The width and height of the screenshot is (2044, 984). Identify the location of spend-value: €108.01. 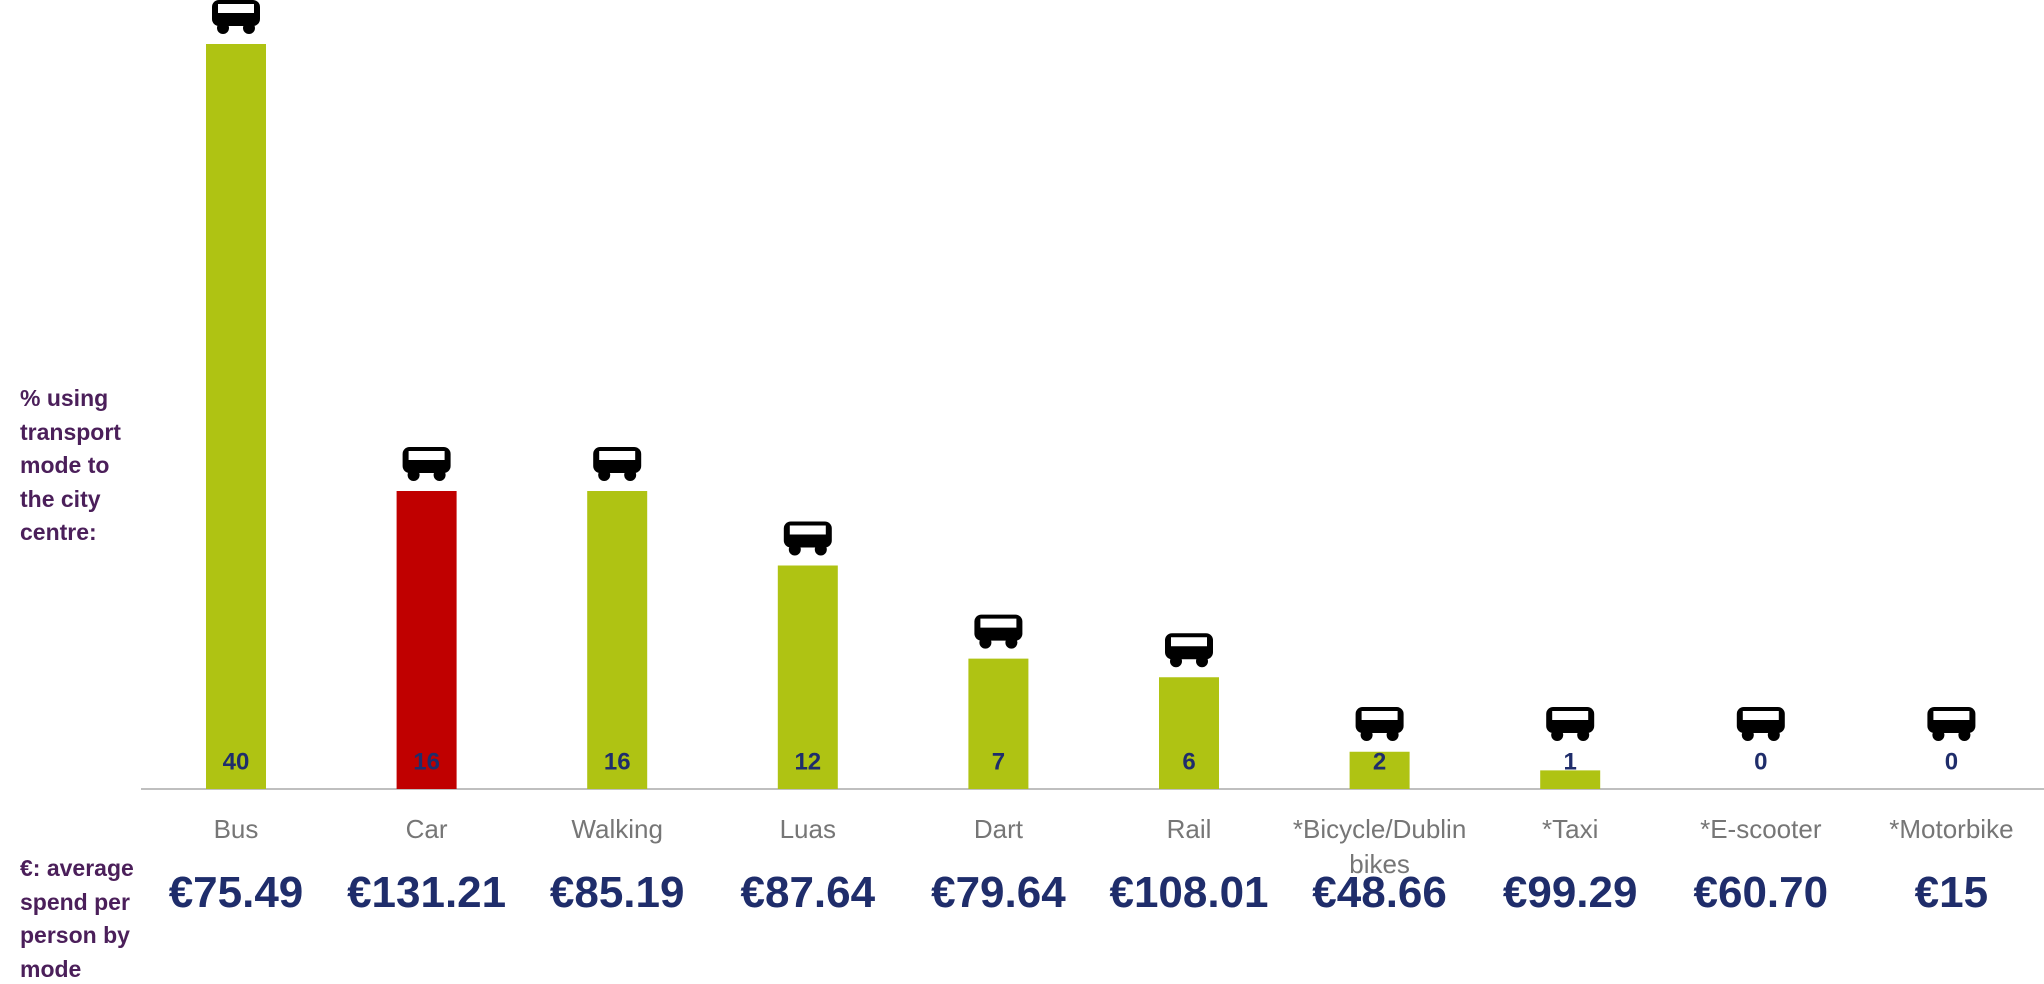
(1189, 892).